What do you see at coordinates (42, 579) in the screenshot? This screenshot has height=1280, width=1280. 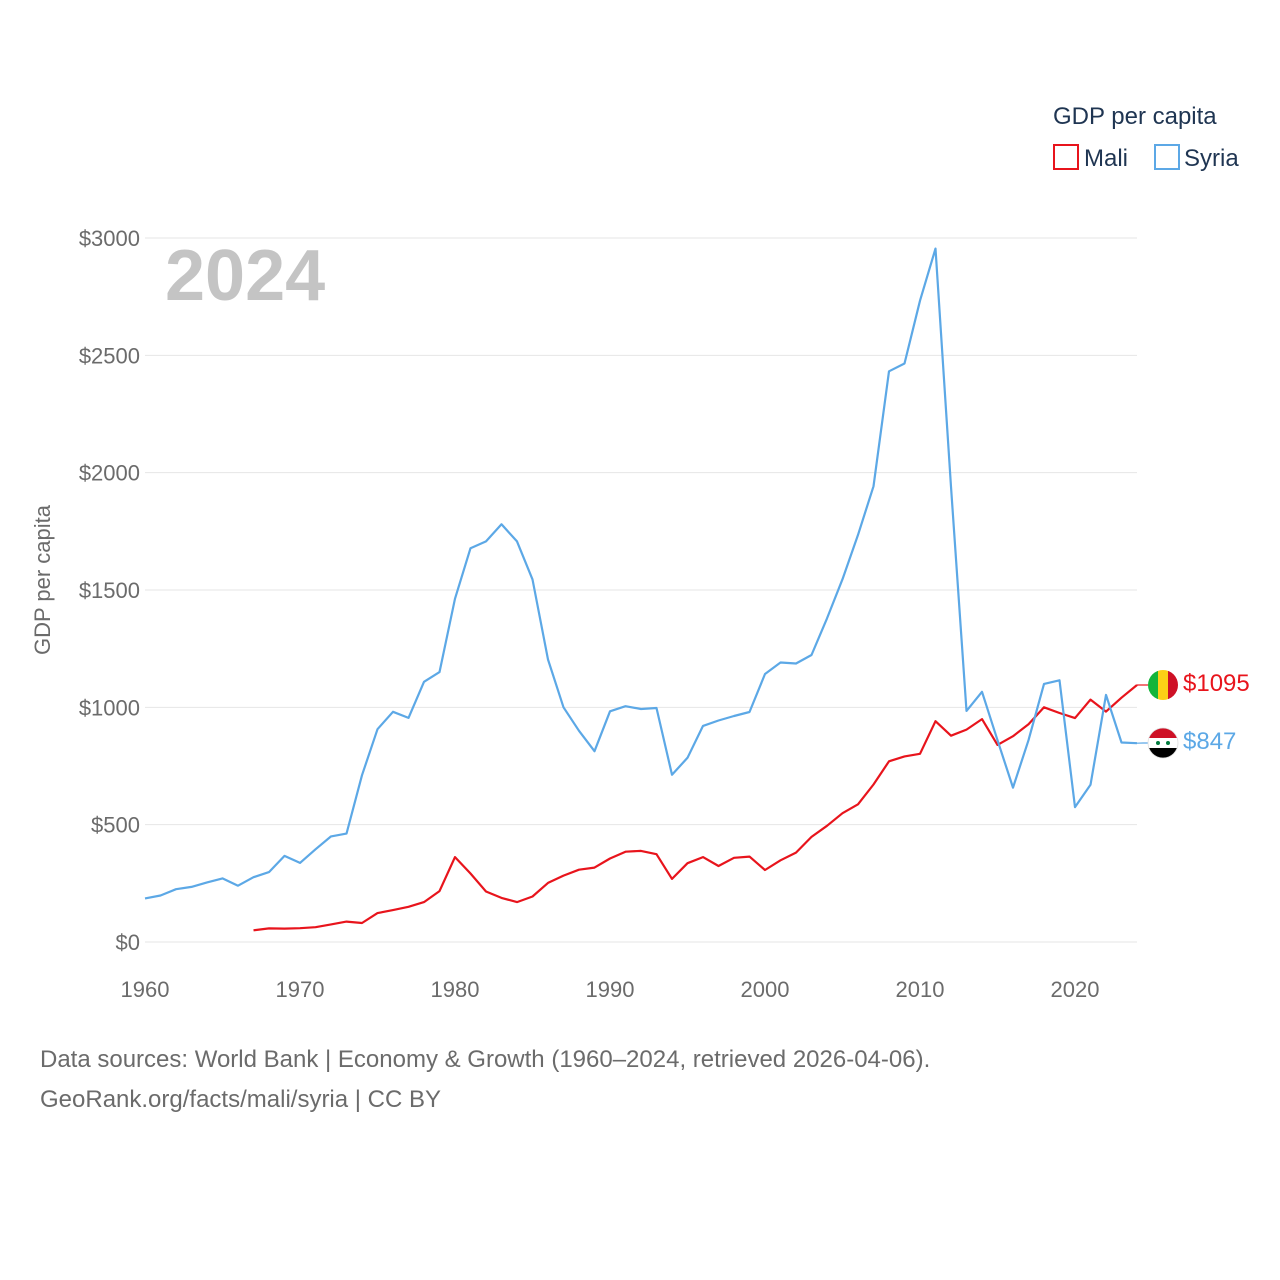 I see `y-axis-title: GDP per capita` at bounding box center [42, 579].